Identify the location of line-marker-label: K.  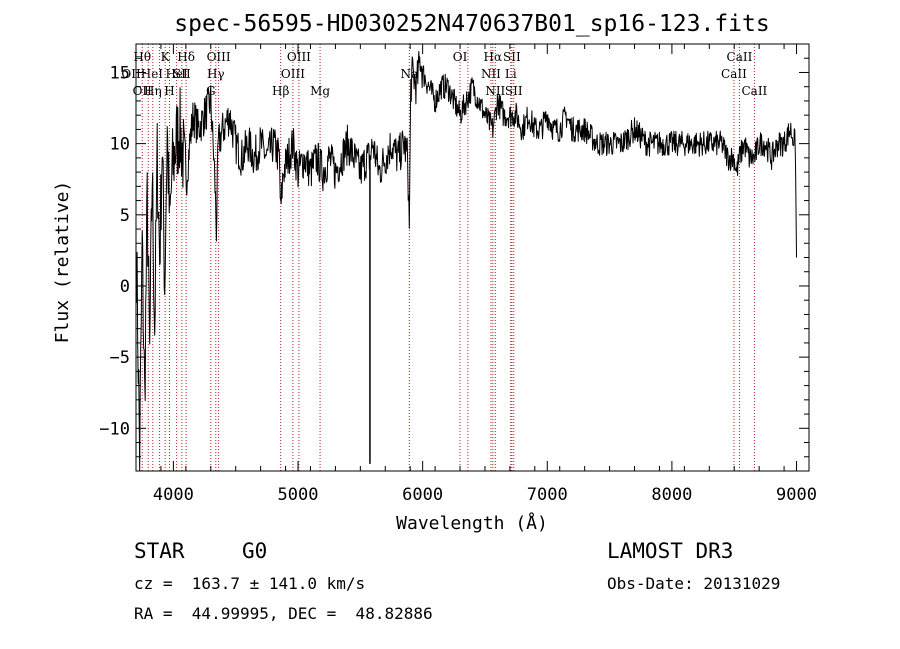
(166, 57).